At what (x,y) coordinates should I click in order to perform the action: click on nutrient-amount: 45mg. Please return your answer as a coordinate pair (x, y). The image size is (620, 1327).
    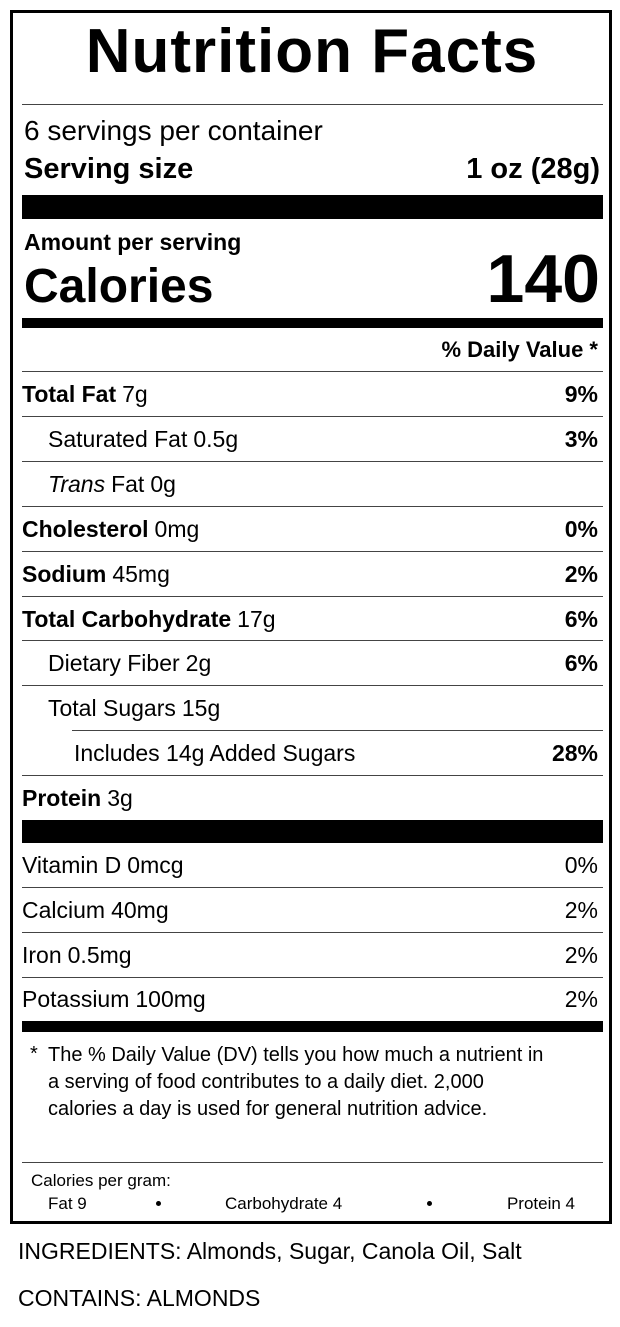
    Looking at the image, I should click on (141, 573).